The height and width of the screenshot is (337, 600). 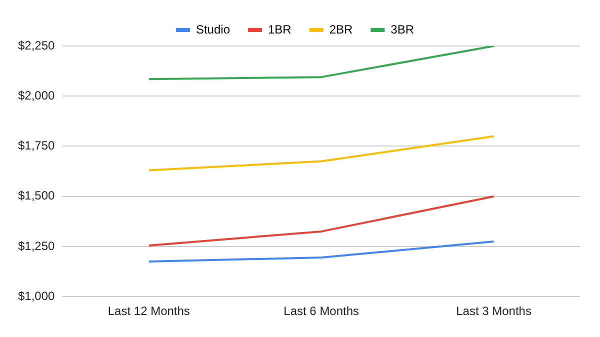 I want to click on legend-label: Studio, so click(x=213, y=29).